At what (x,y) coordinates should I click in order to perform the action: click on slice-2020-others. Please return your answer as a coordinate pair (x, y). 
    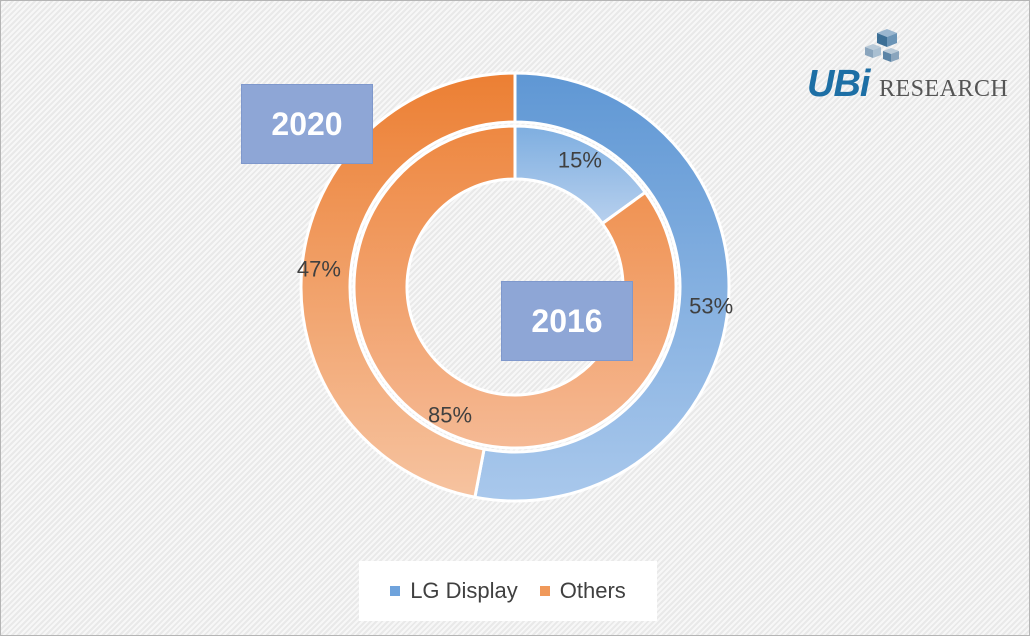
    Looking at the image, I should click on (408, 285).